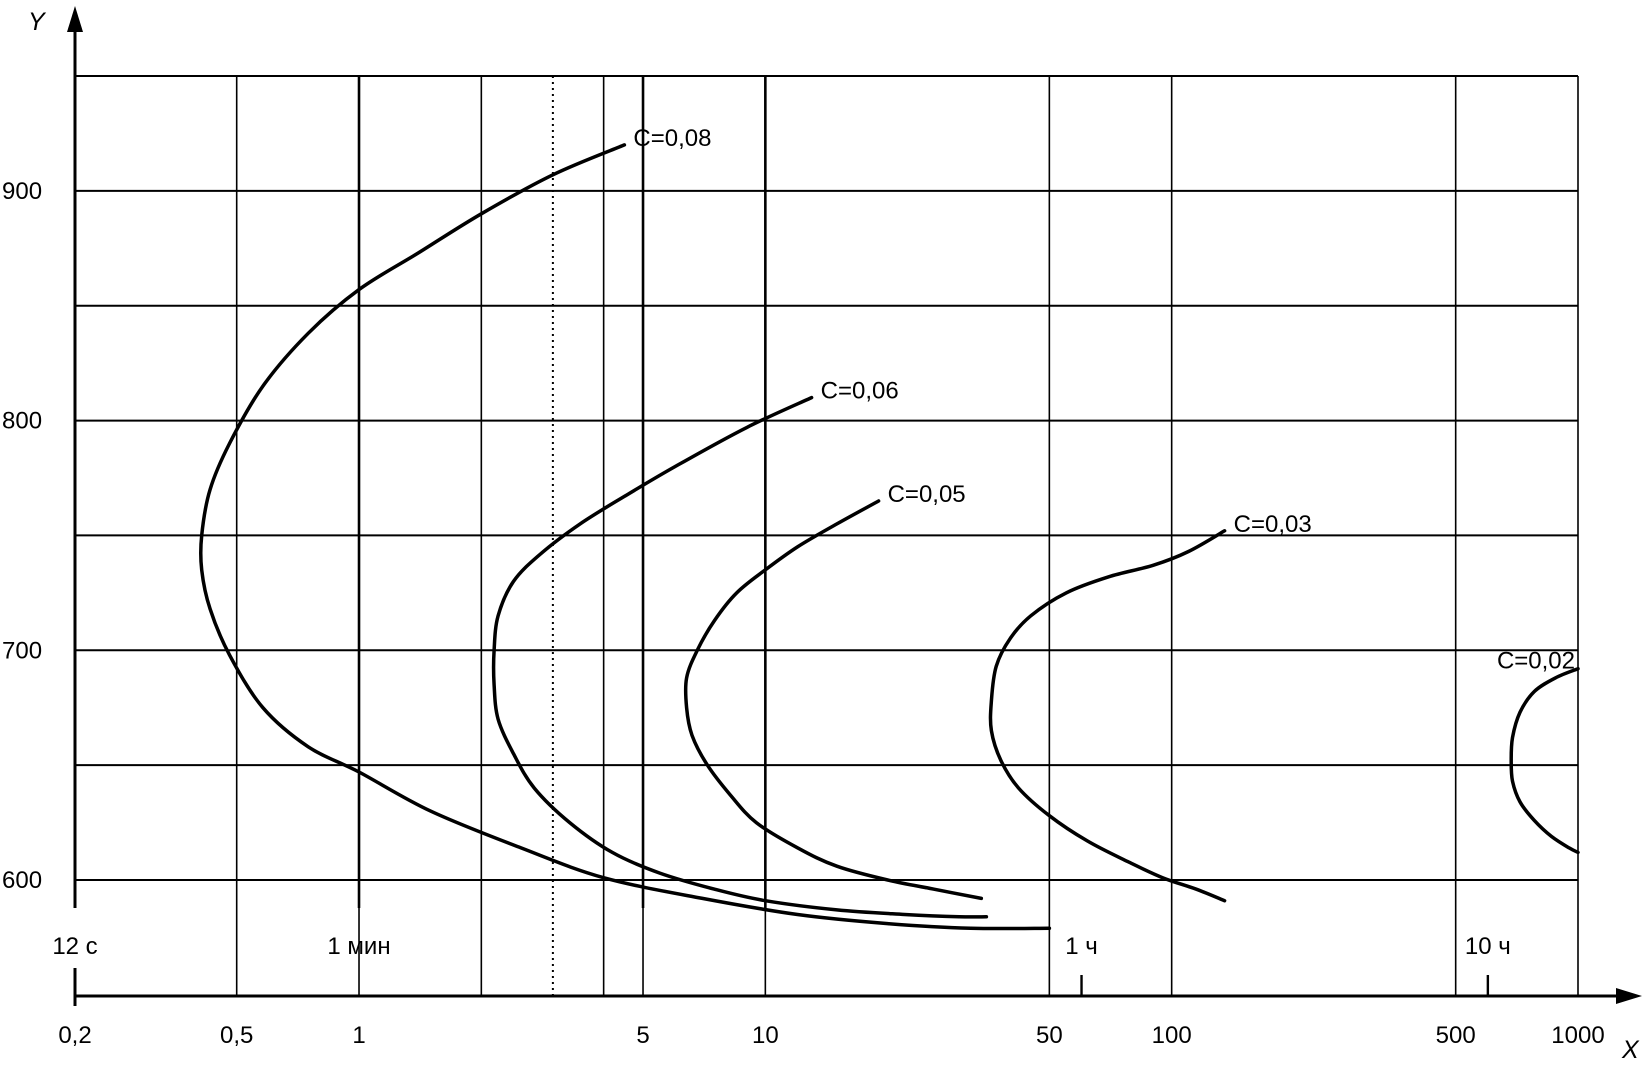  Describe the element at coordinates (1536, 661) in the screenshot. I see `curve-label: C=0,02` at that location.